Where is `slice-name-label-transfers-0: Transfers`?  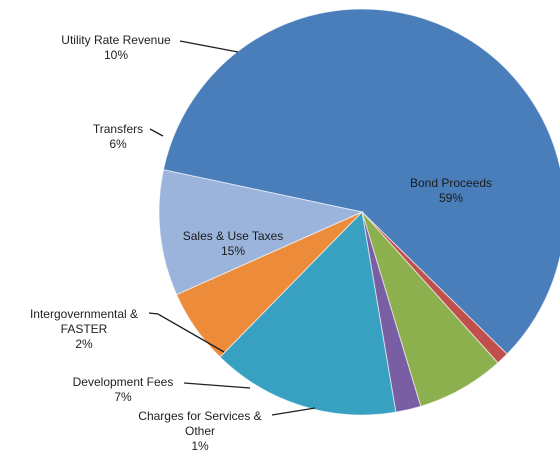
slice-name-label-transfers-0: Transfers is located at coordinates (118, 129).